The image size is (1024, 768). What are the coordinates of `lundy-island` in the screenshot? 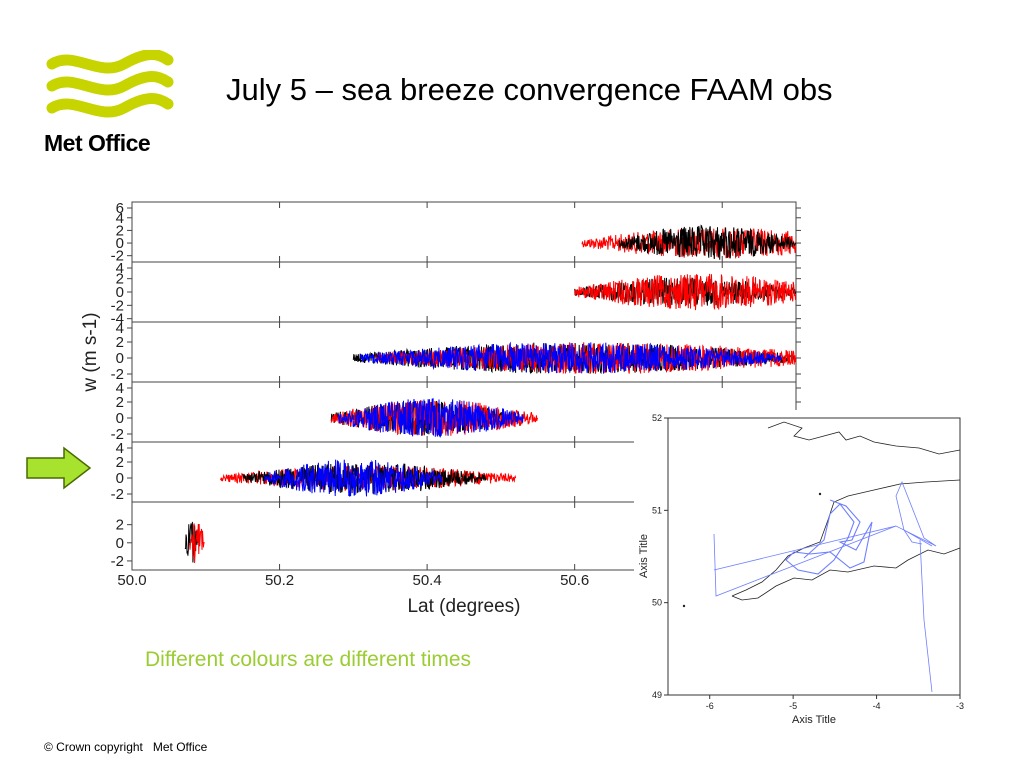 It's located at (820, 494).